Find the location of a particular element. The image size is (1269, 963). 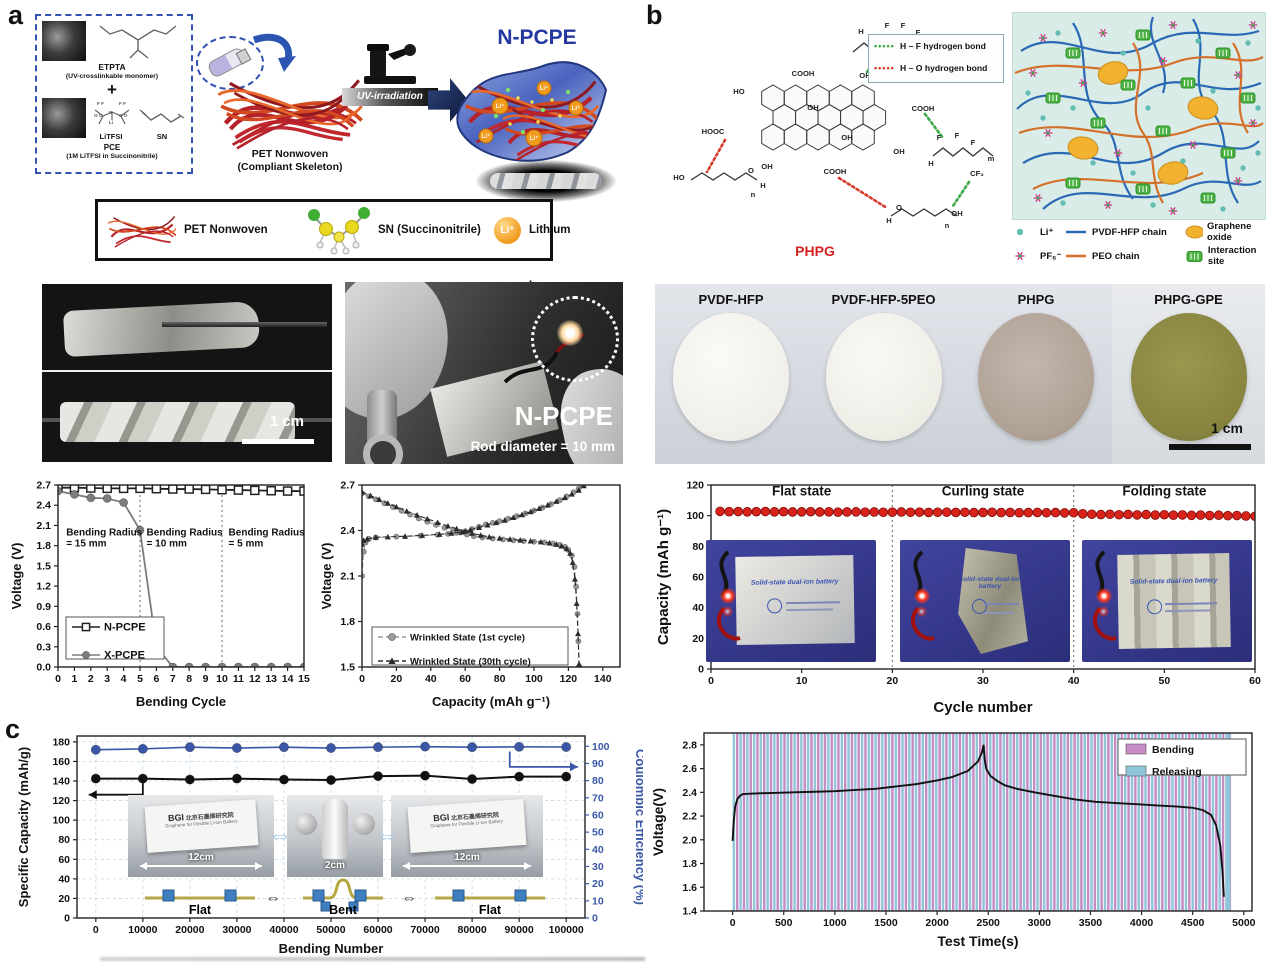

uv-irradiation-banner: UV-irradiation is located at coordinates (390, 97).